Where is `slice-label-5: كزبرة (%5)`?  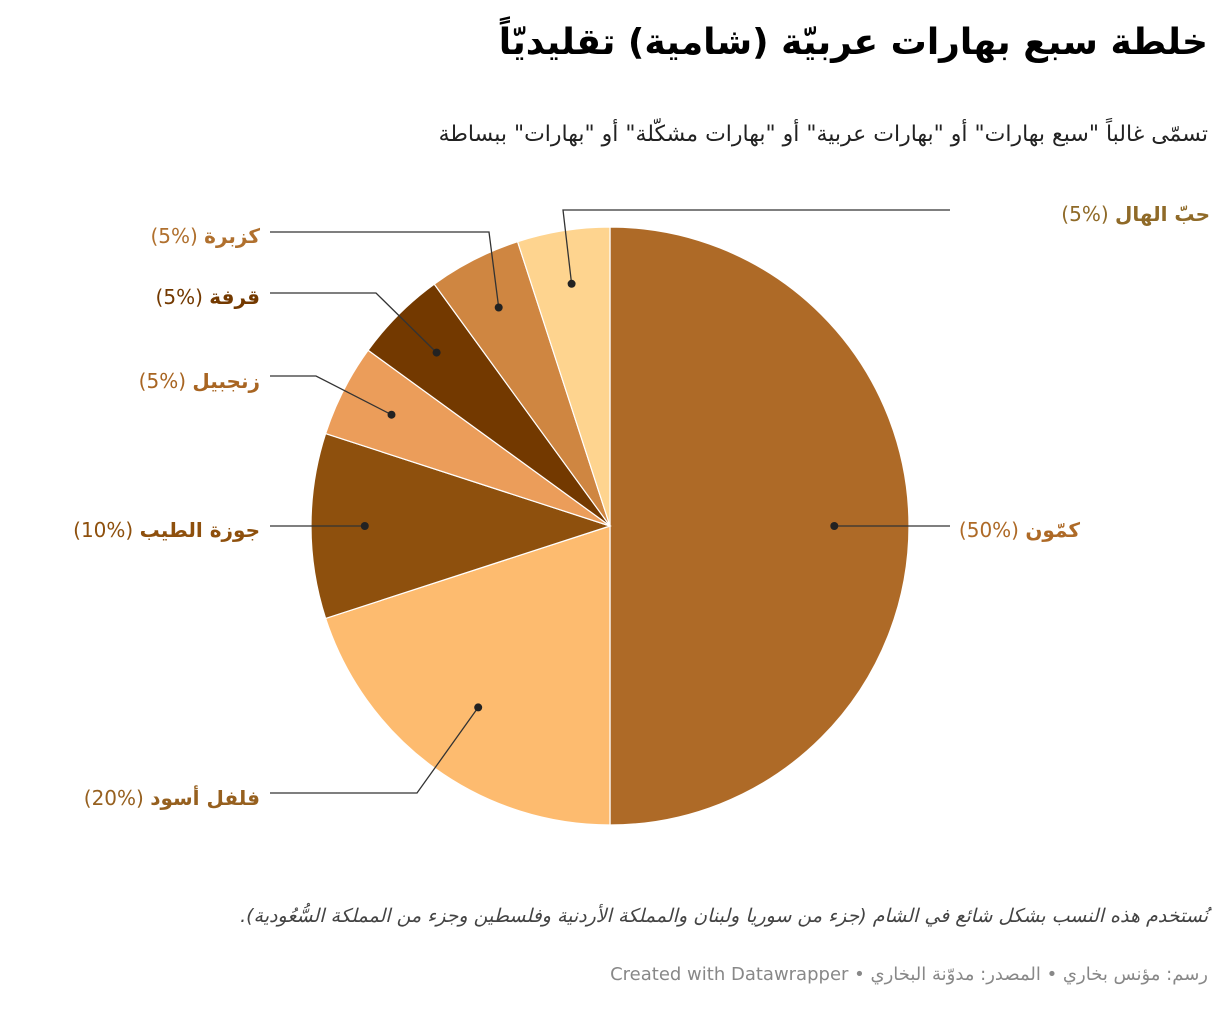 slice-label-5: كزبرة (%5) is located at coordinates (205, 236).